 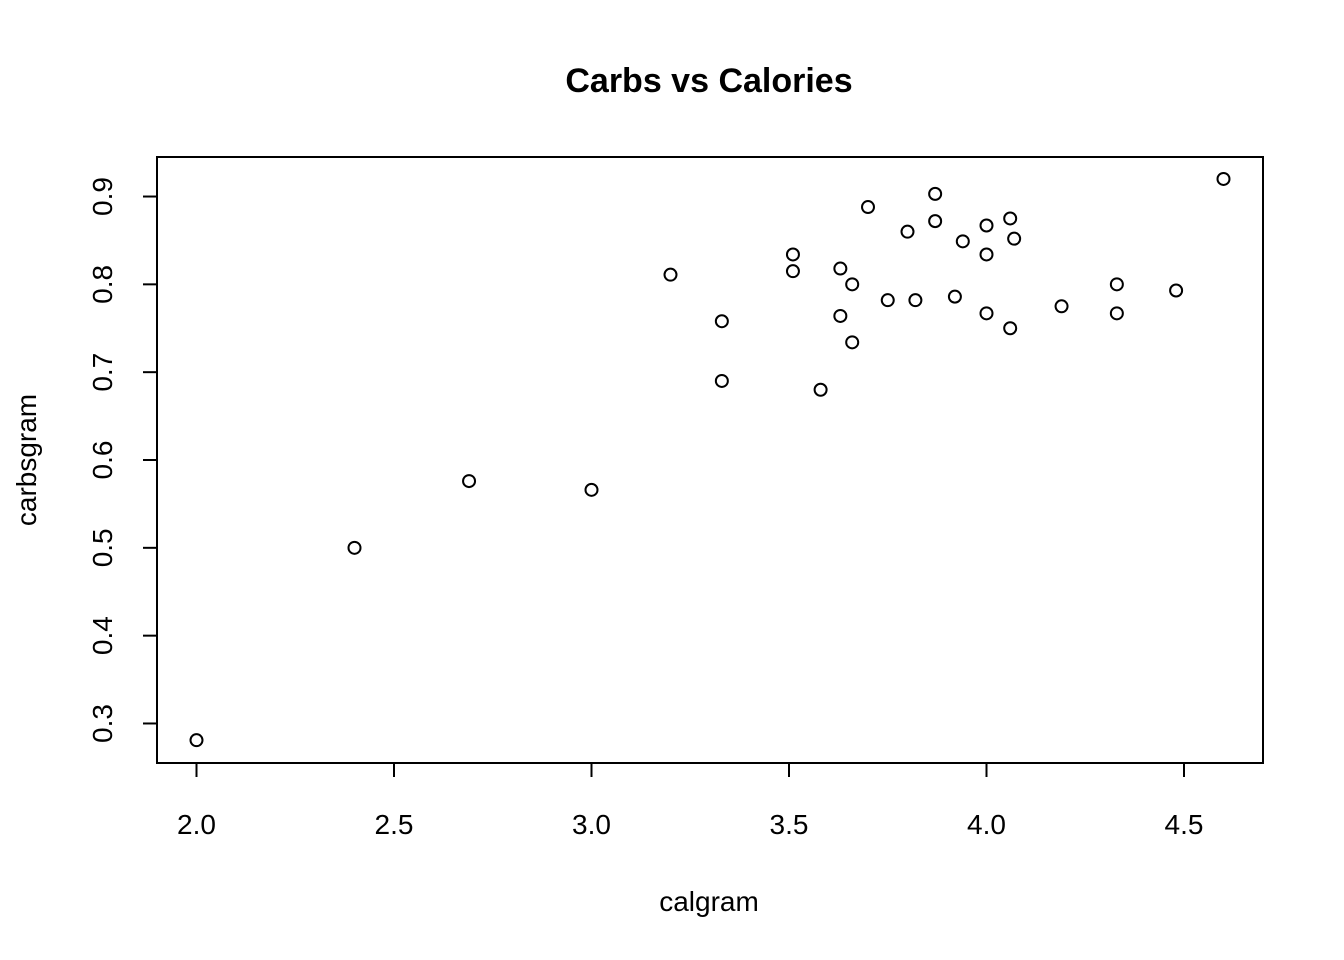 I want to click on y-tick-label: 0.8, so click(x=102, y=284).